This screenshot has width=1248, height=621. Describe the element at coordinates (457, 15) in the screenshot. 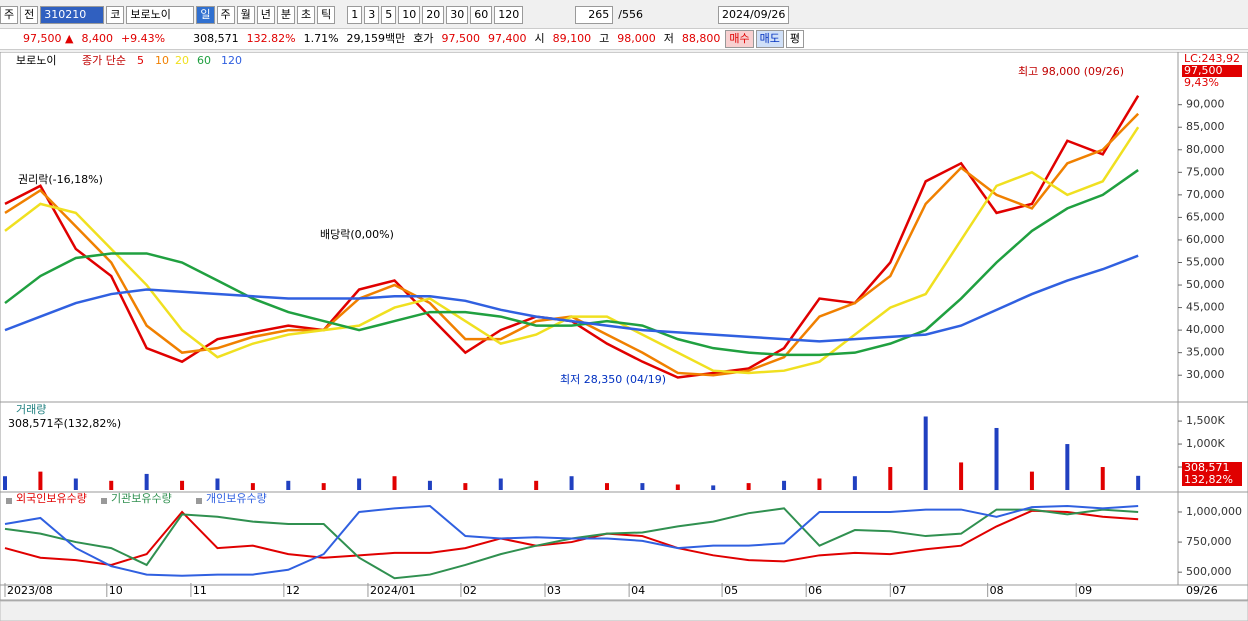

I see `n: 30` at that location.